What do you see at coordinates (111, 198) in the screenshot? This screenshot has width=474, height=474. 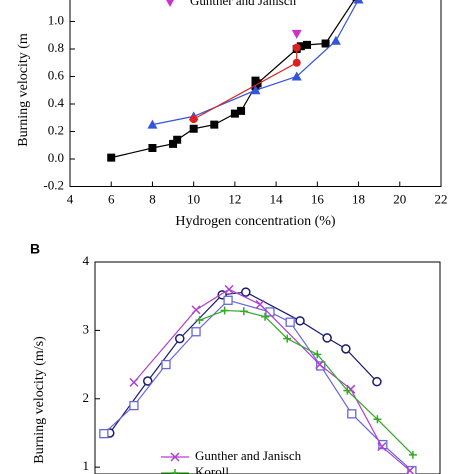 I see `x-tick-label: 6` at bounding box center [111, 198].